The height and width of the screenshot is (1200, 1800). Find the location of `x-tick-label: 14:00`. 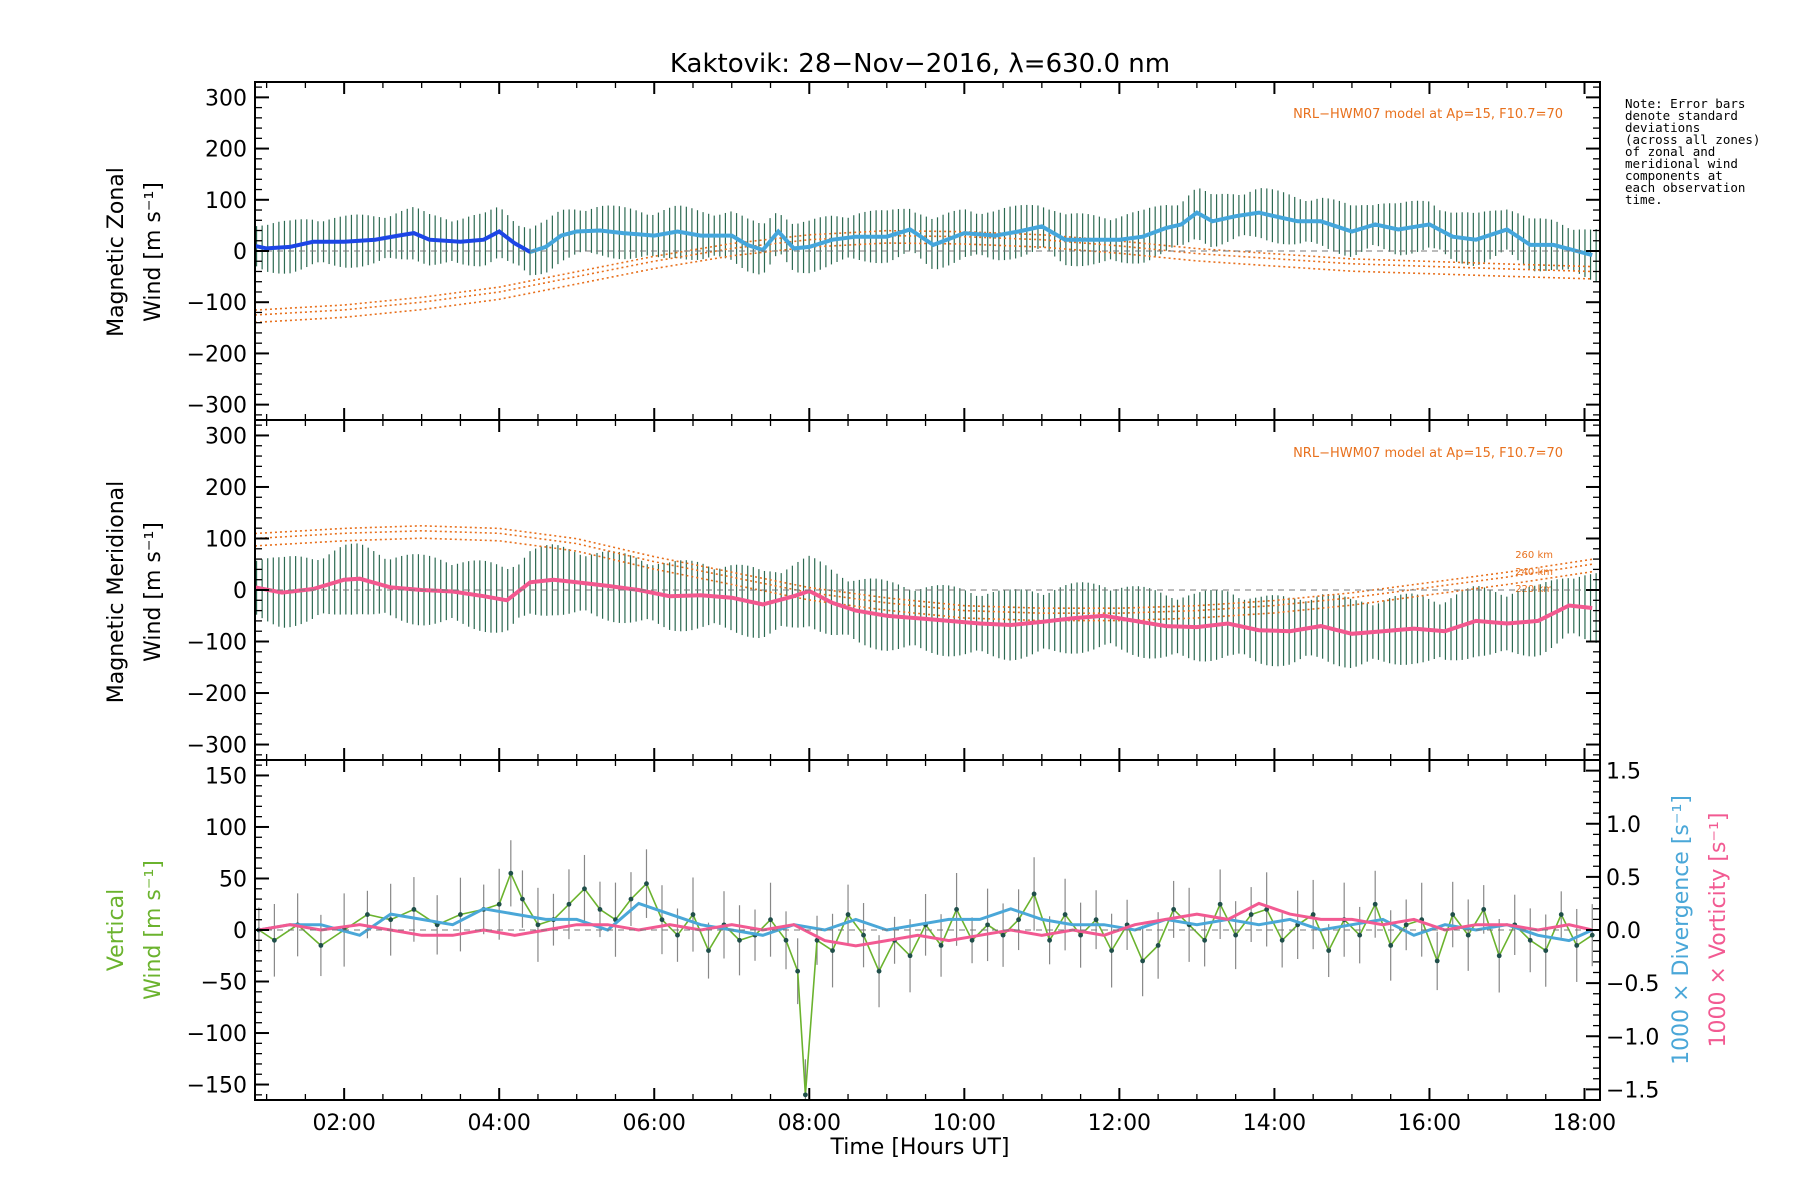

x-tick-label: 14:00 is located at coordinates (1274, 1123).